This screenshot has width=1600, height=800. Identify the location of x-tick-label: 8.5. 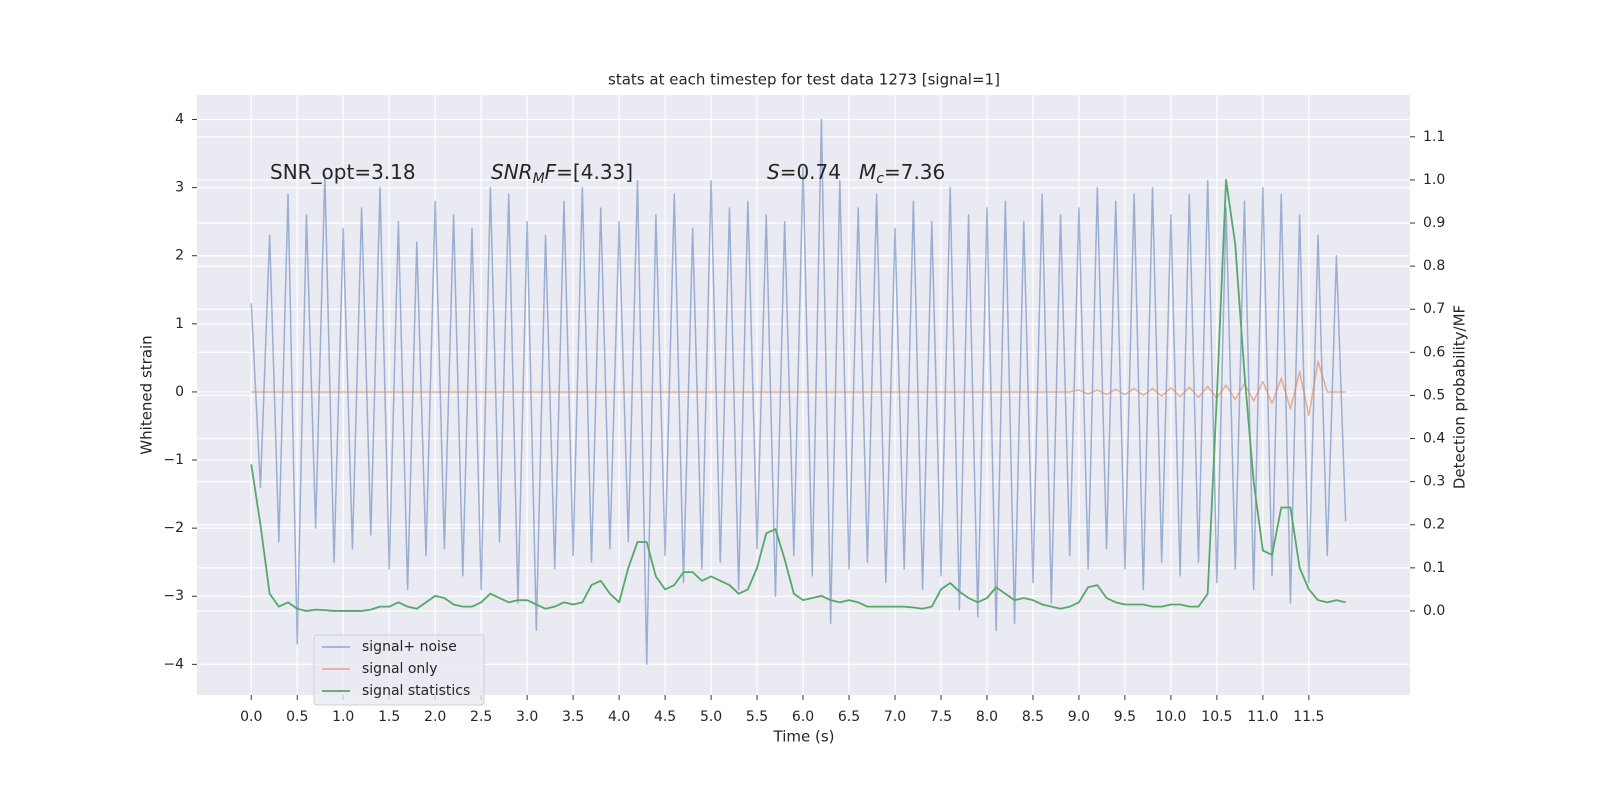
(1033, 717).